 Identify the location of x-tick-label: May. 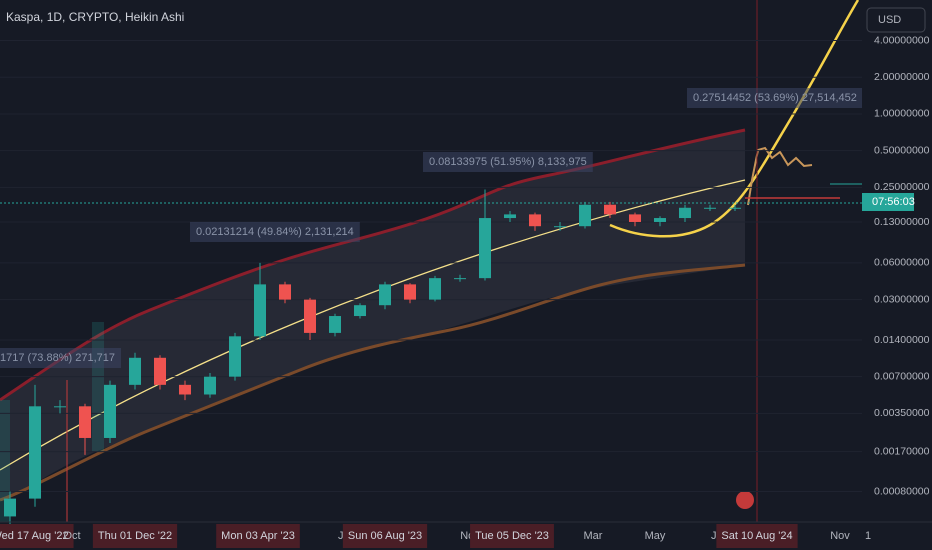
(655, 536).